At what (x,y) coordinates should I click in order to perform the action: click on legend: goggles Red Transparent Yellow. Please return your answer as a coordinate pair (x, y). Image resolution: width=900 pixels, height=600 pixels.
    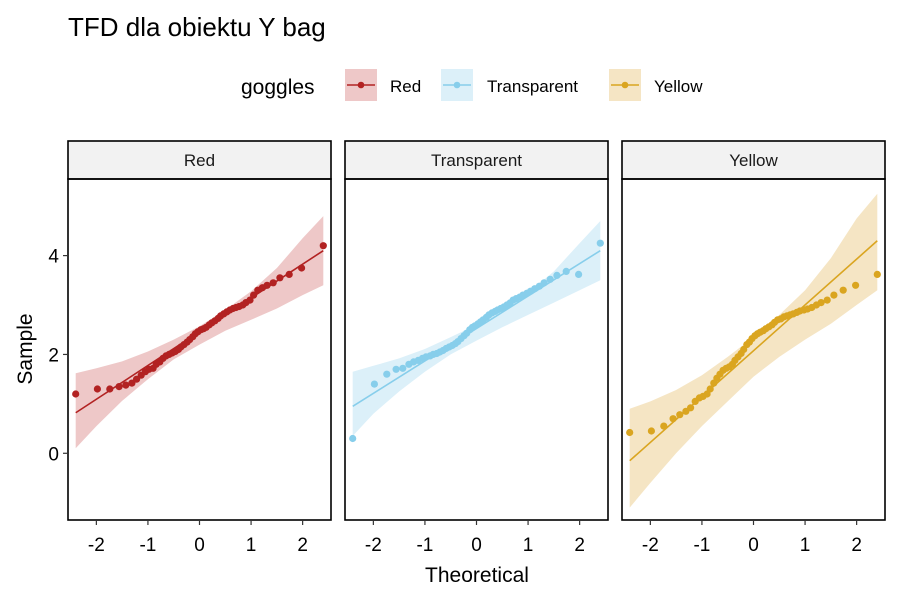
    Looking at the image, I should click on (472, 85).